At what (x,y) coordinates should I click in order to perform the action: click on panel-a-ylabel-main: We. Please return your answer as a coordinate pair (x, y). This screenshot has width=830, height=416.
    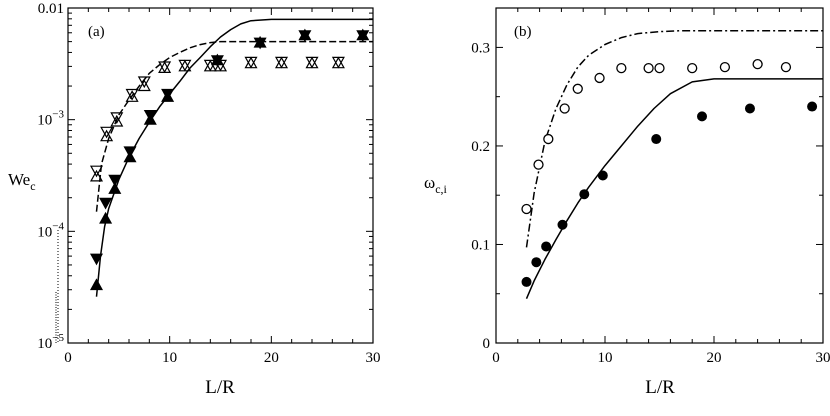
    Looking at the image, I should click on (19, 179).